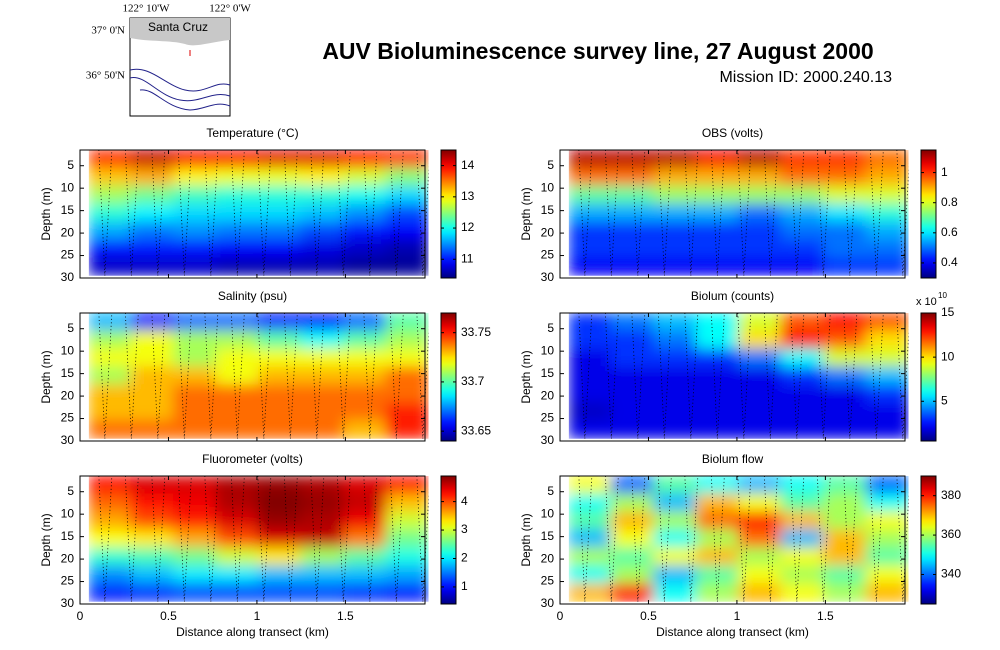  Describe the element at coordinates (951, 574) in the screenshot. I see `colorbar-tick-label: 340` at that location.